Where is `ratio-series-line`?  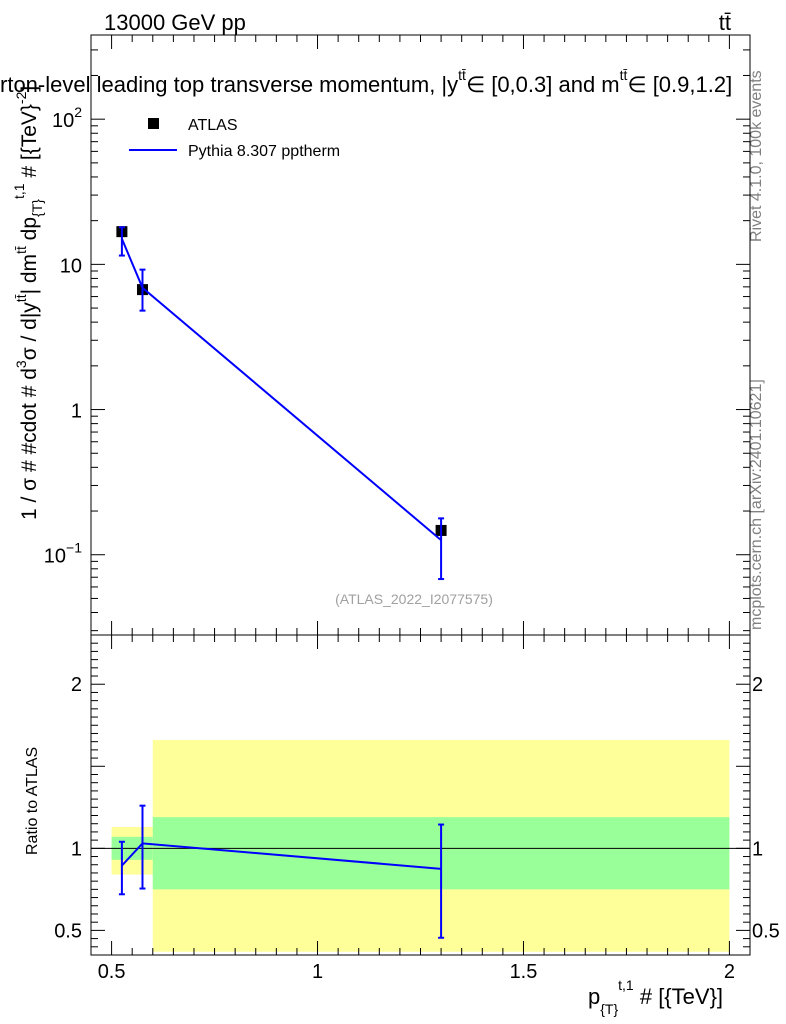 ratio-series-line is located at coordinates (281, 856).